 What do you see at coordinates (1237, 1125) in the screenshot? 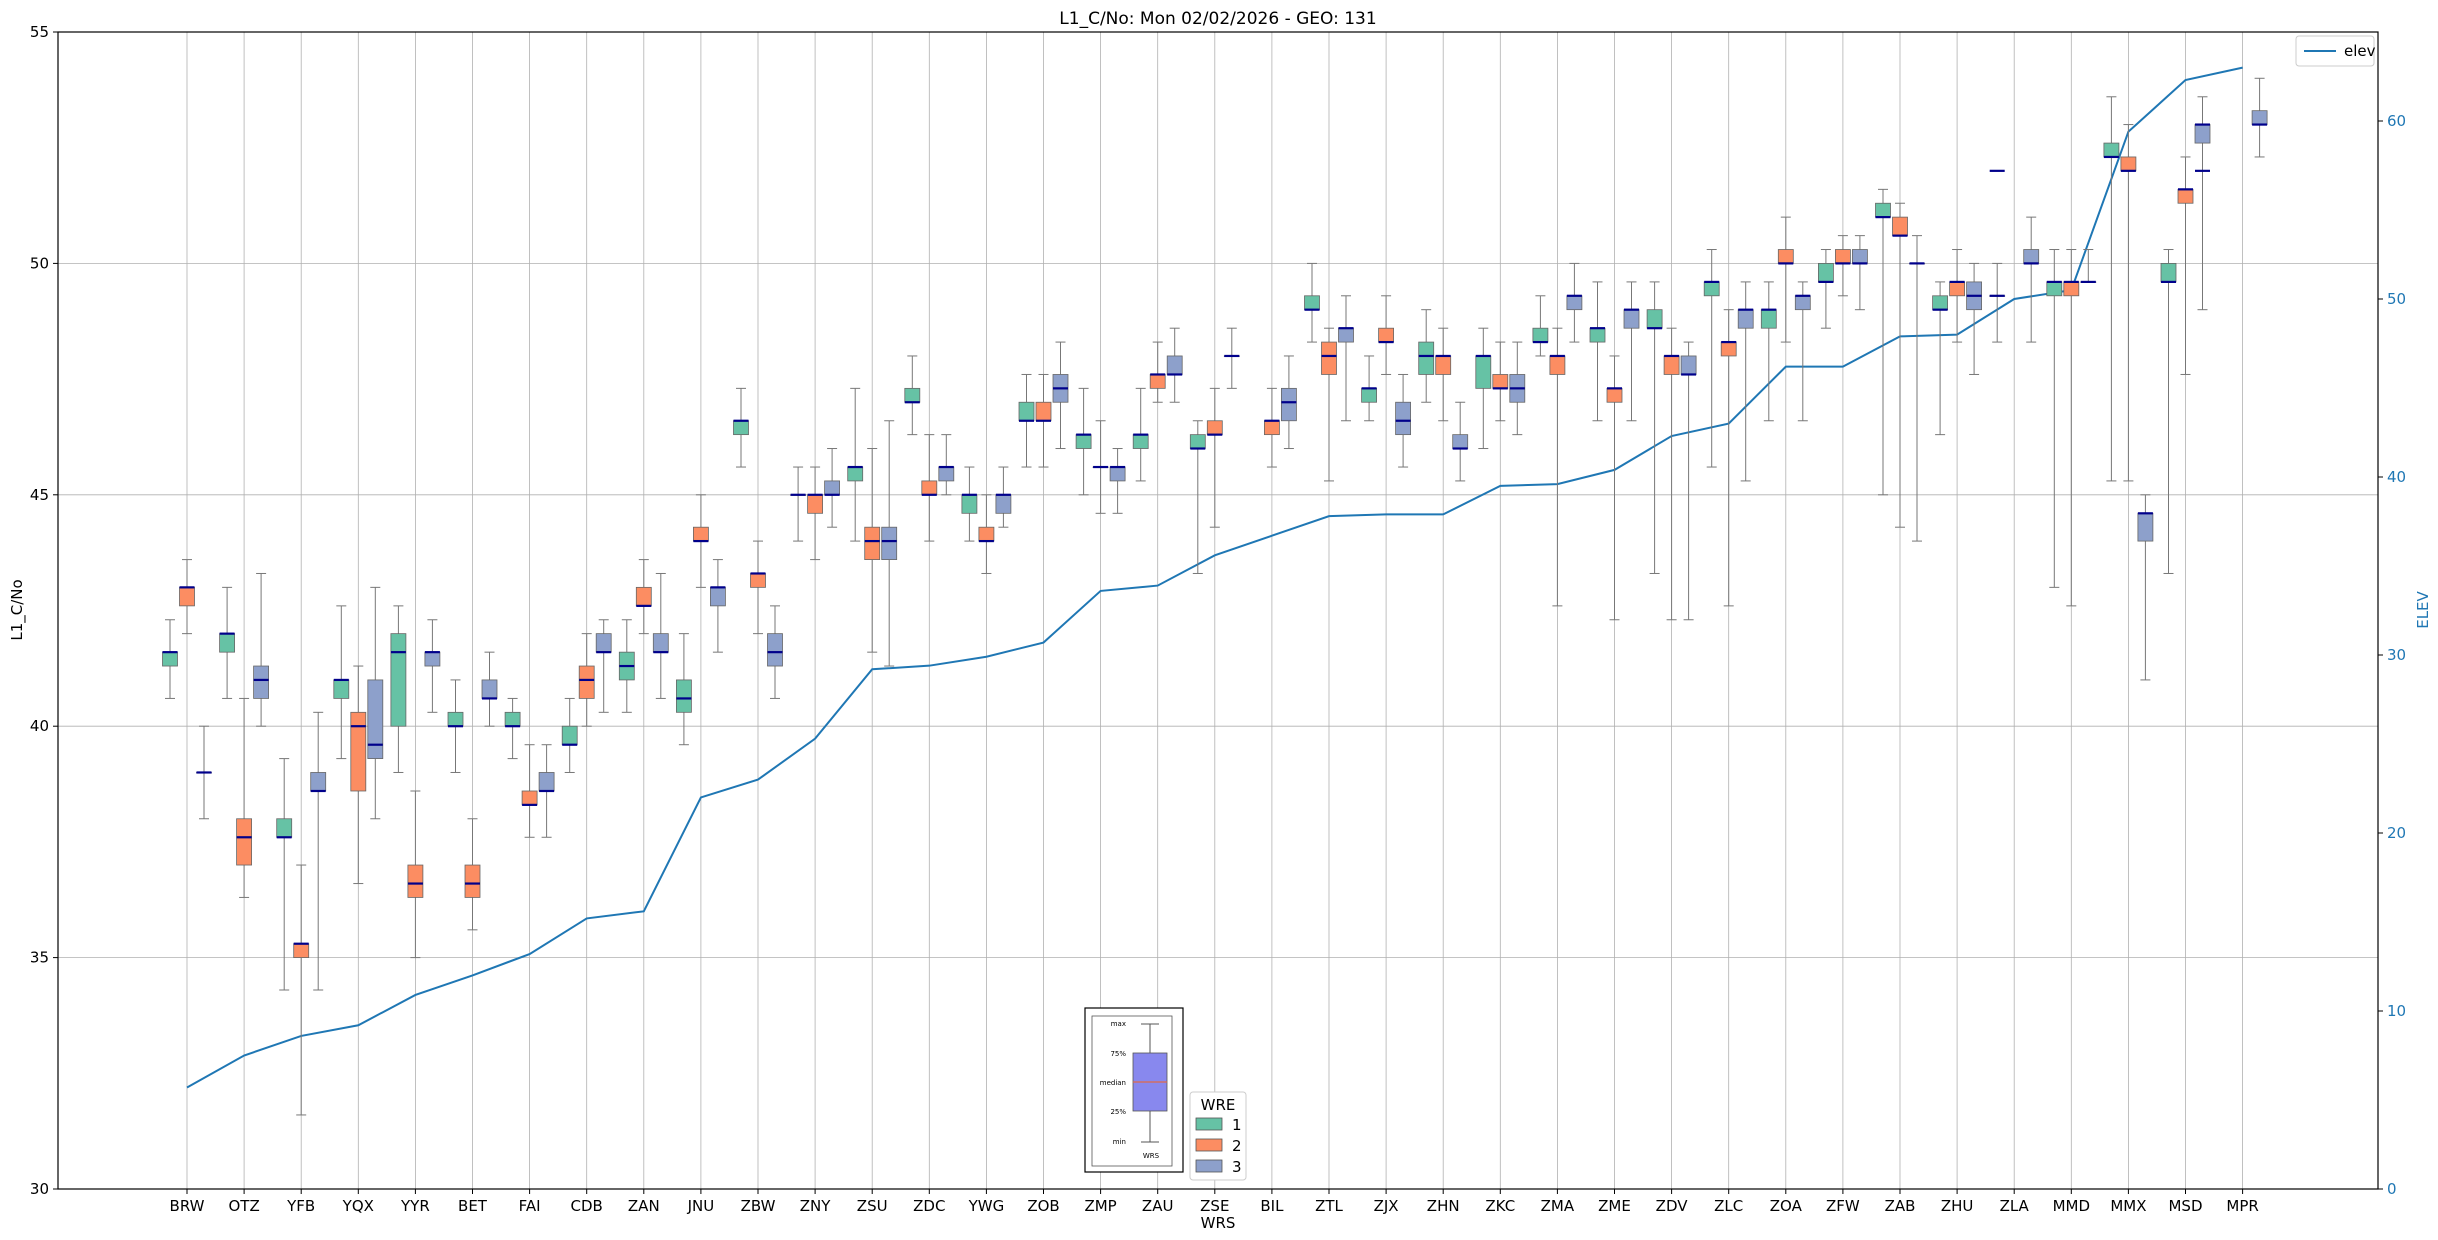
I see `wre-legend-label-1: 1` at bounding box center [1237, 1125].